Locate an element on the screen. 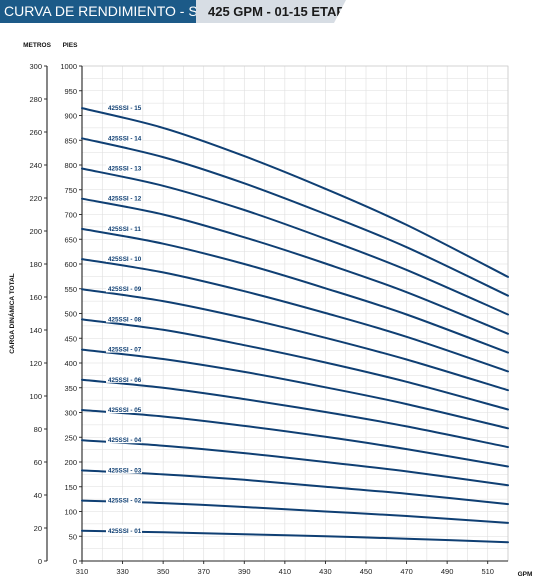 This screenshot has width=539, height=582. pies-tick-label: 650 is located at coordinates (70, 239).